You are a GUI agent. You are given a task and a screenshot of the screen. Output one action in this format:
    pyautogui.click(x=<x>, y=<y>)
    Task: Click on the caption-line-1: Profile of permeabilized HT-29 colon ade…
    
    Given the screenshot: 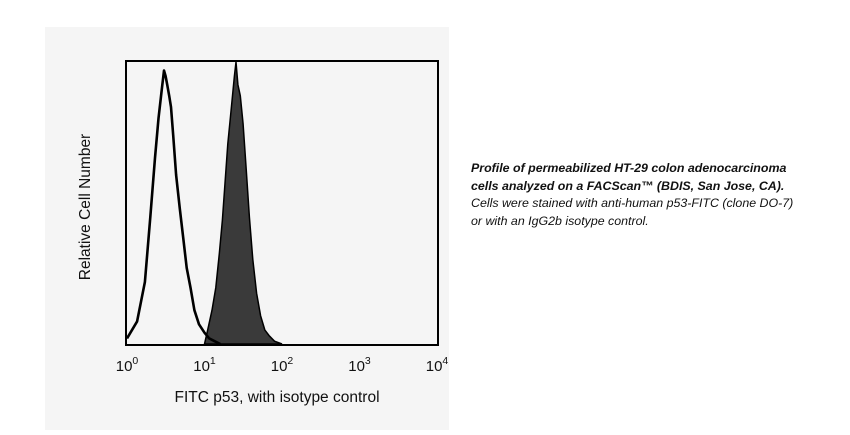 What is the action you would take?
    pyautogui.click(x=629, y=168)
    